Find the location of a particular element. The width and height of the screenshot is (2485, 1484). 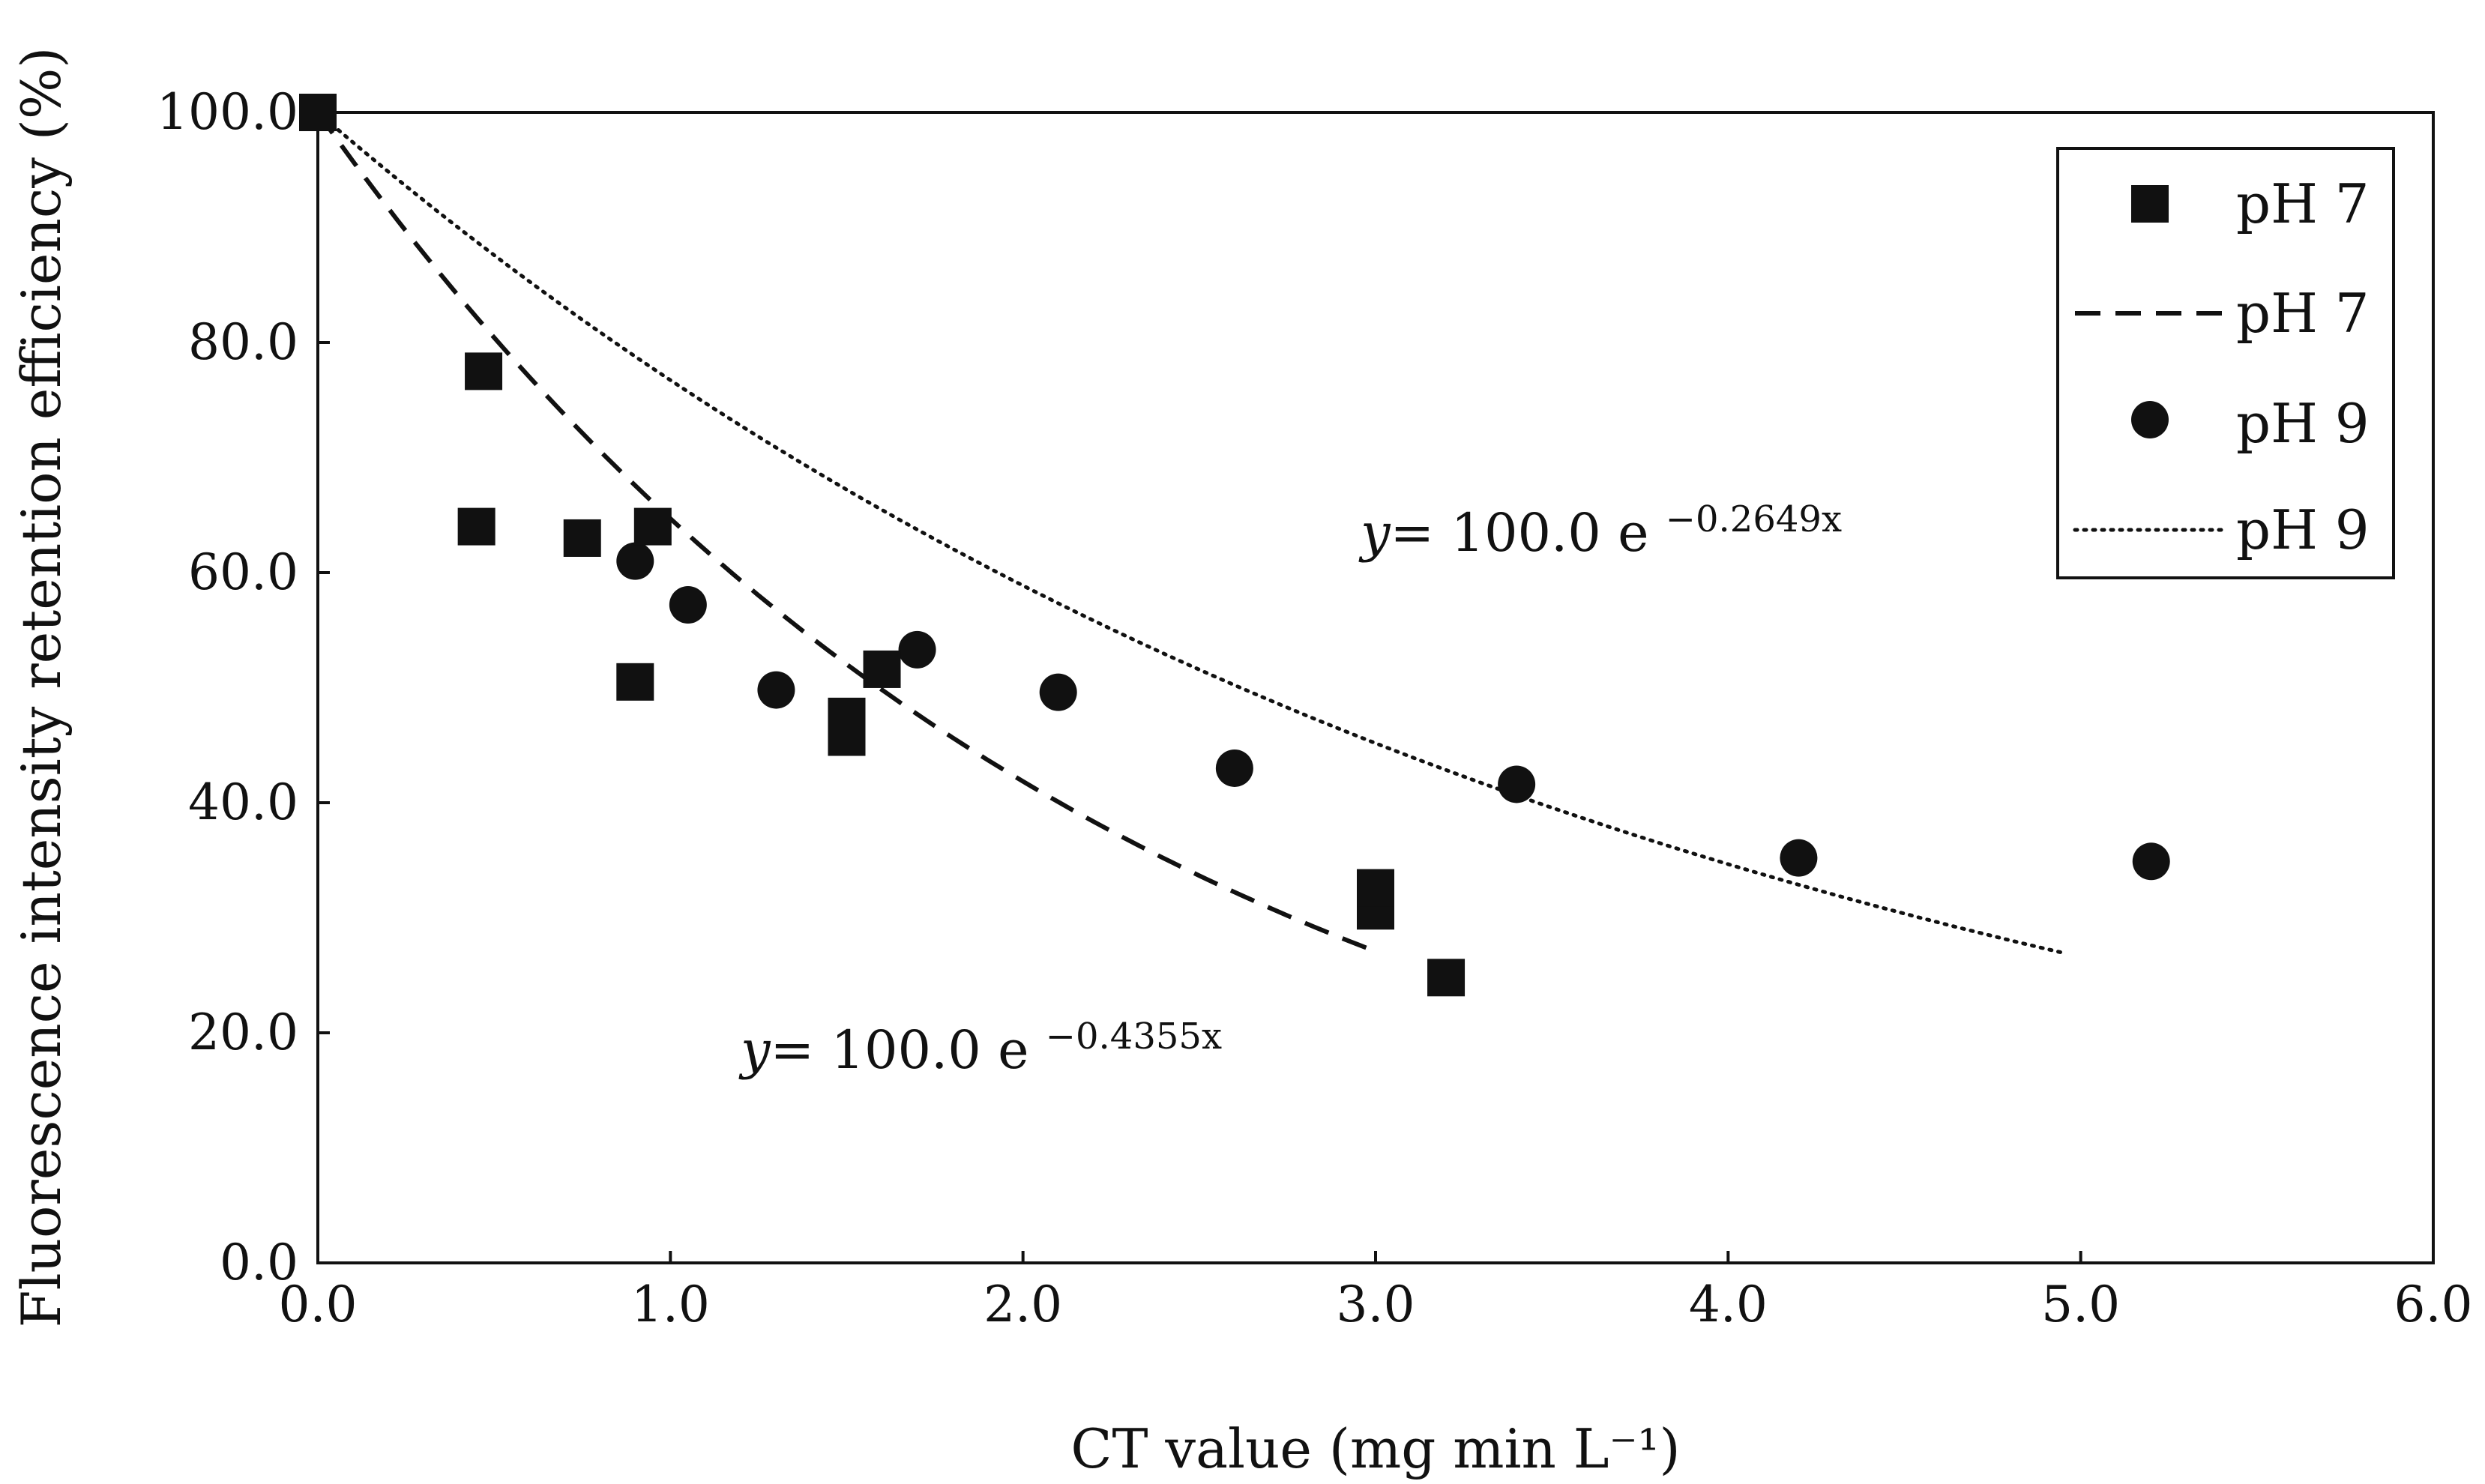

x-axis-title: CT value (mg min L⁻¹) is located at coordinates (1375, 1449).